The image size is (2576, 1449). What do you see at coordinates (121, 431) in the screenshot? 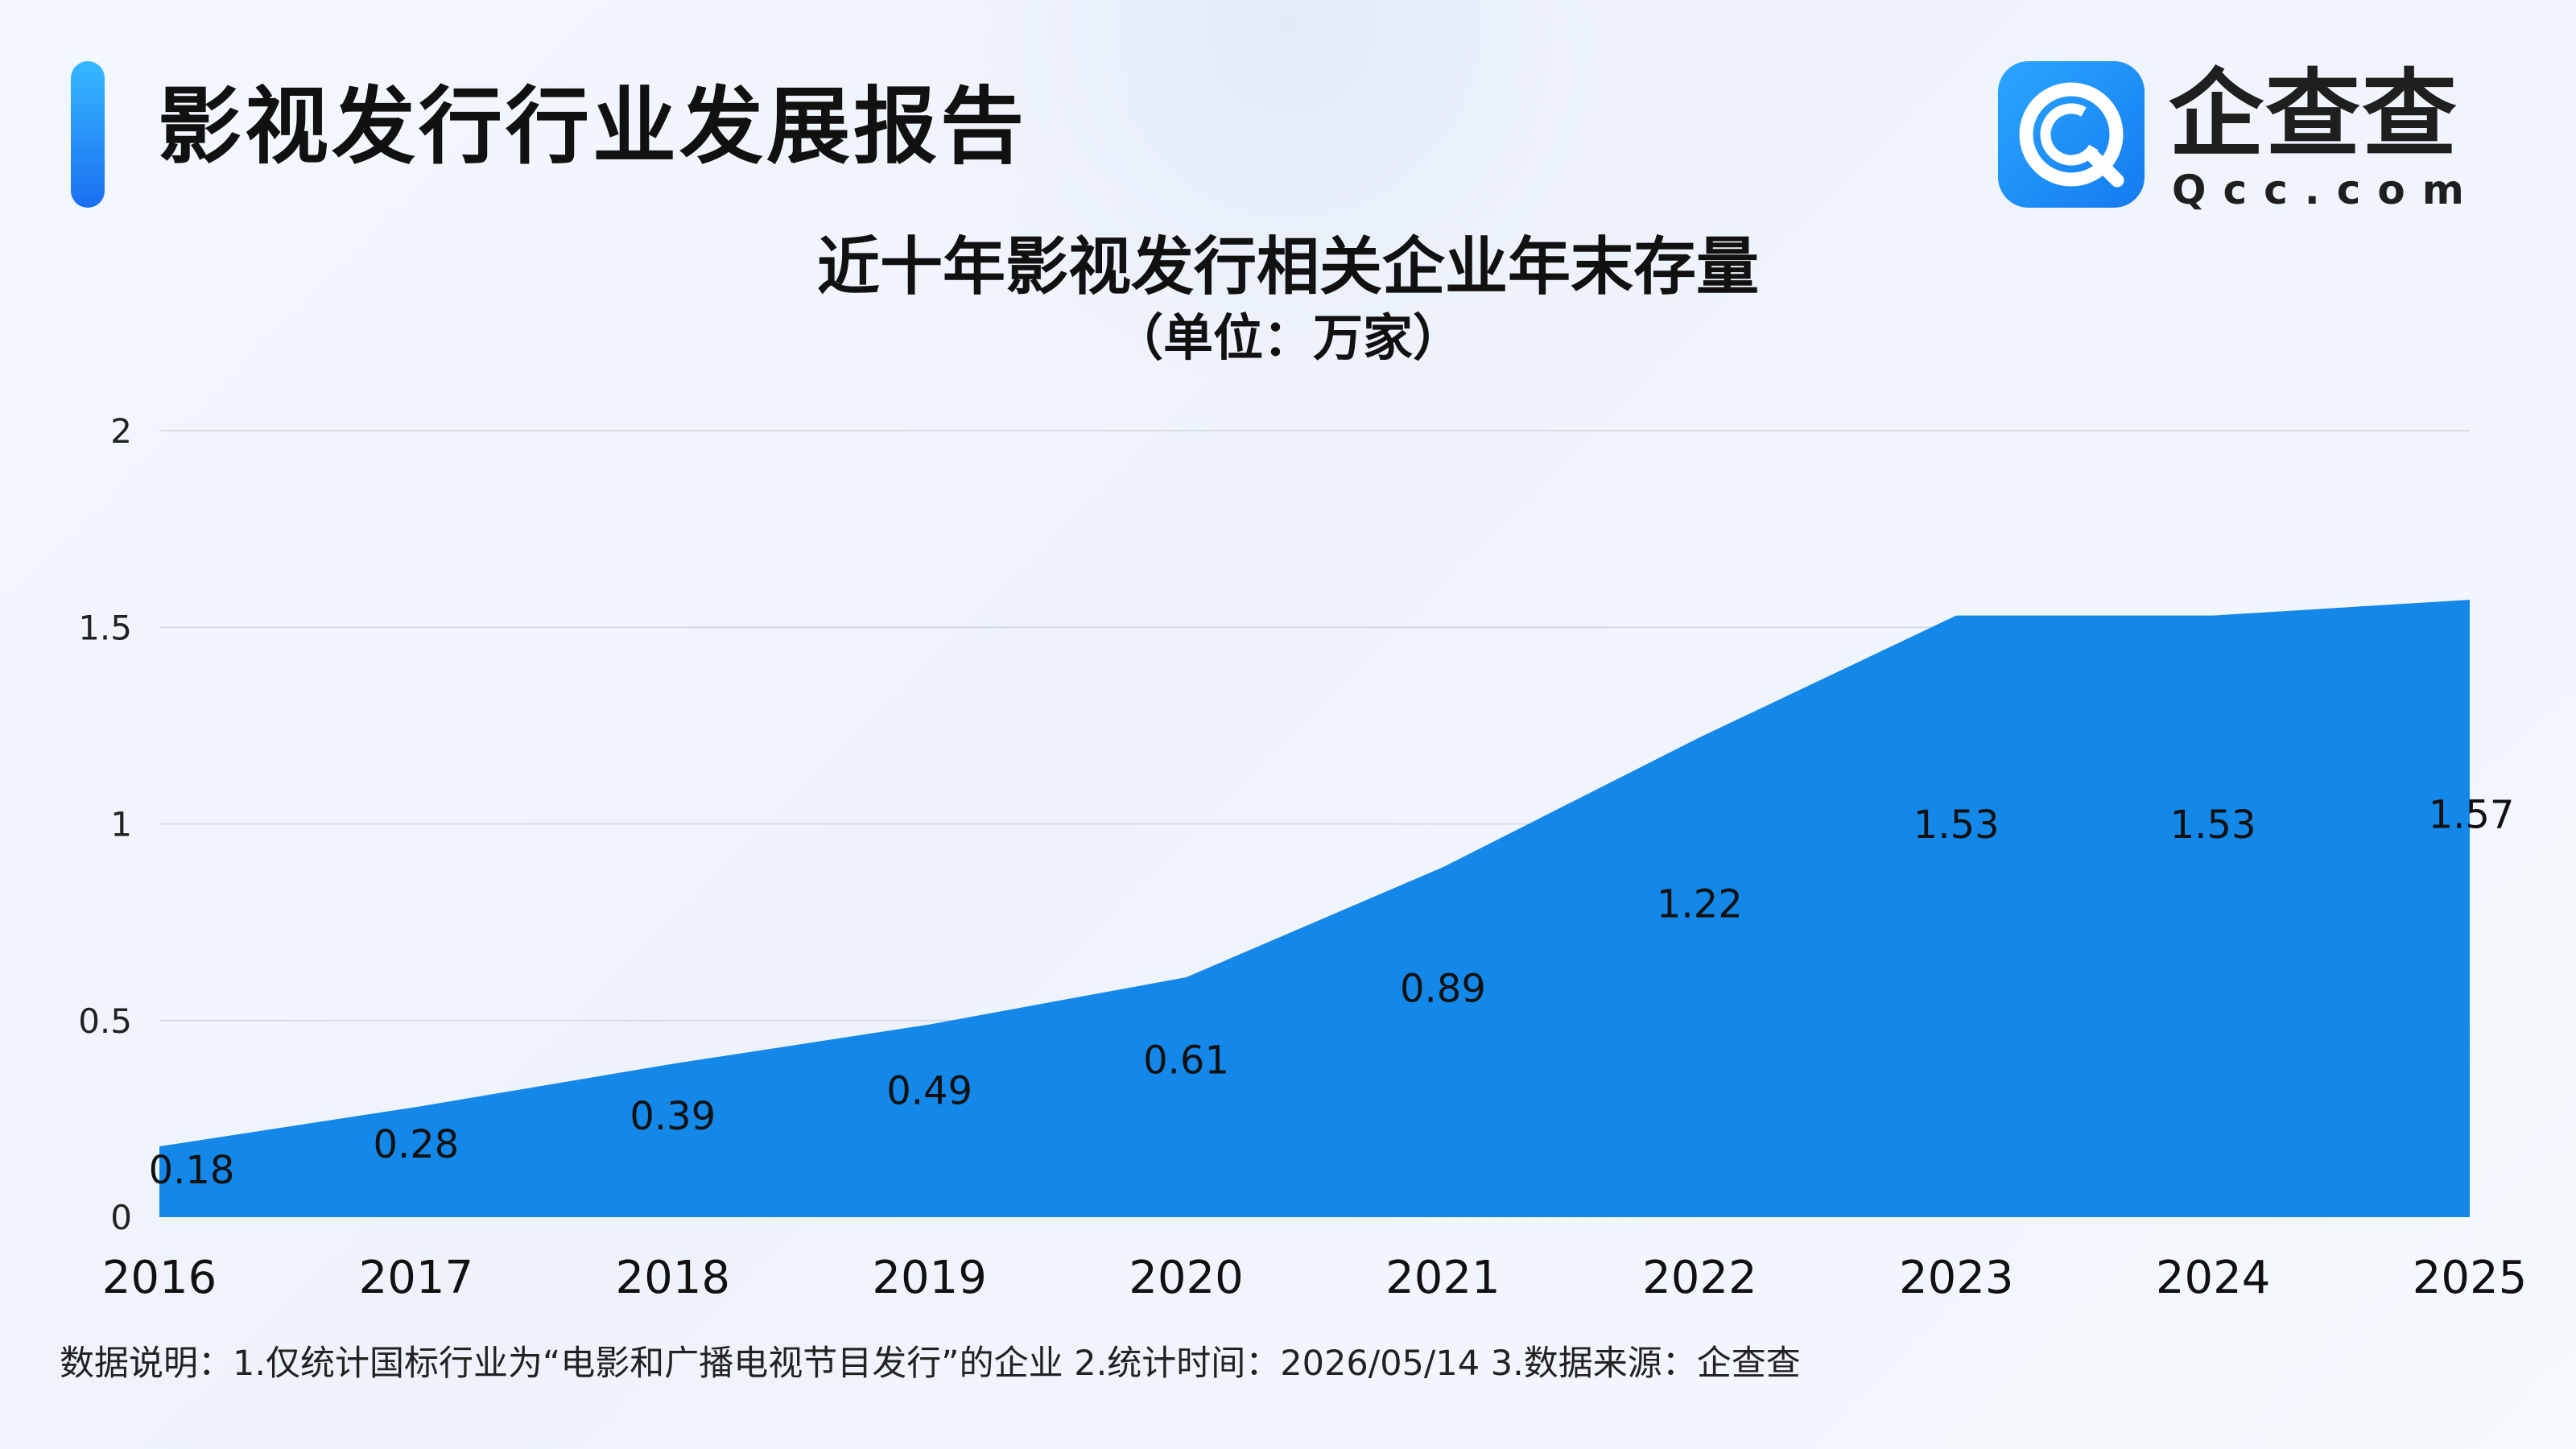
I see `y-tick-label: 2` at bounding box center [121, 431].